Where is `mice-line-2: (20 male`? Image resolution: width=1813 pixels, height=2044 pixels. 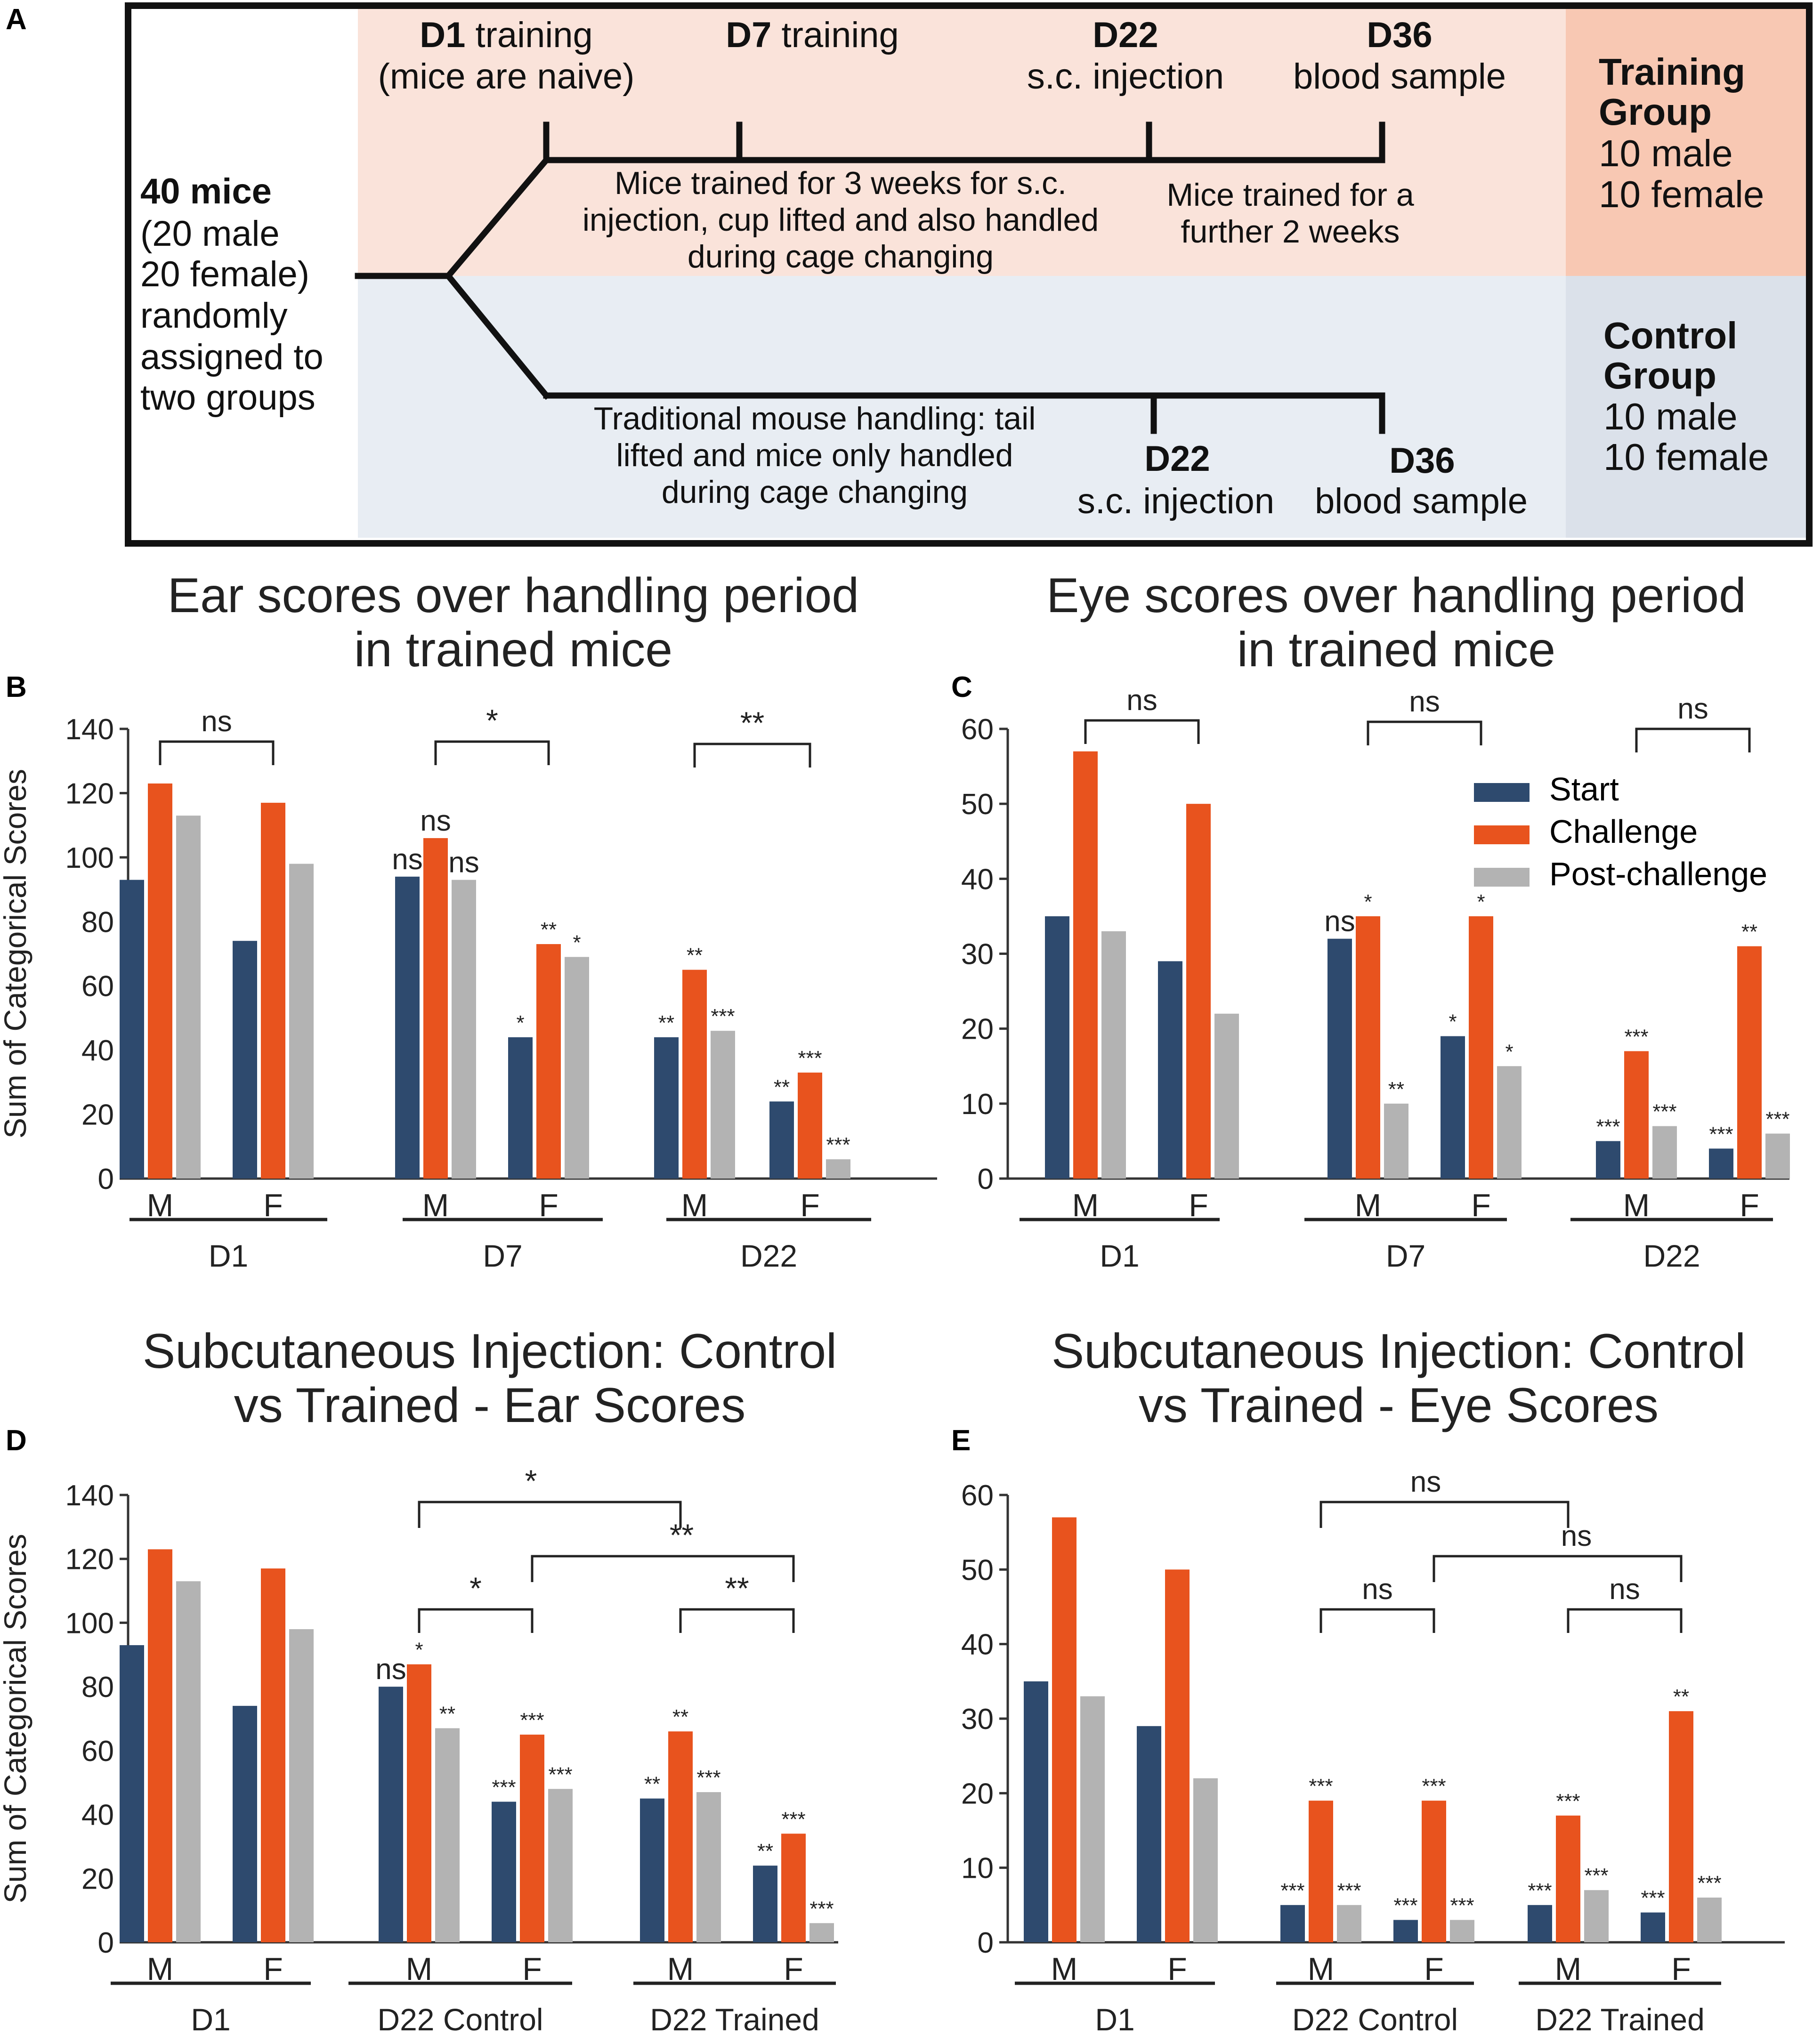
mice-line-2: (20 male is located at coordinates (210, 234).